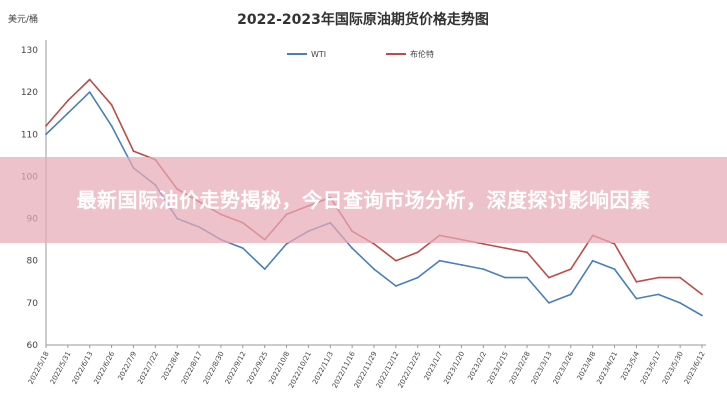  Describe the element at coordinates (477, 366) in the screenshot. I see `x-tick-label: 2023/2/2` at that location.